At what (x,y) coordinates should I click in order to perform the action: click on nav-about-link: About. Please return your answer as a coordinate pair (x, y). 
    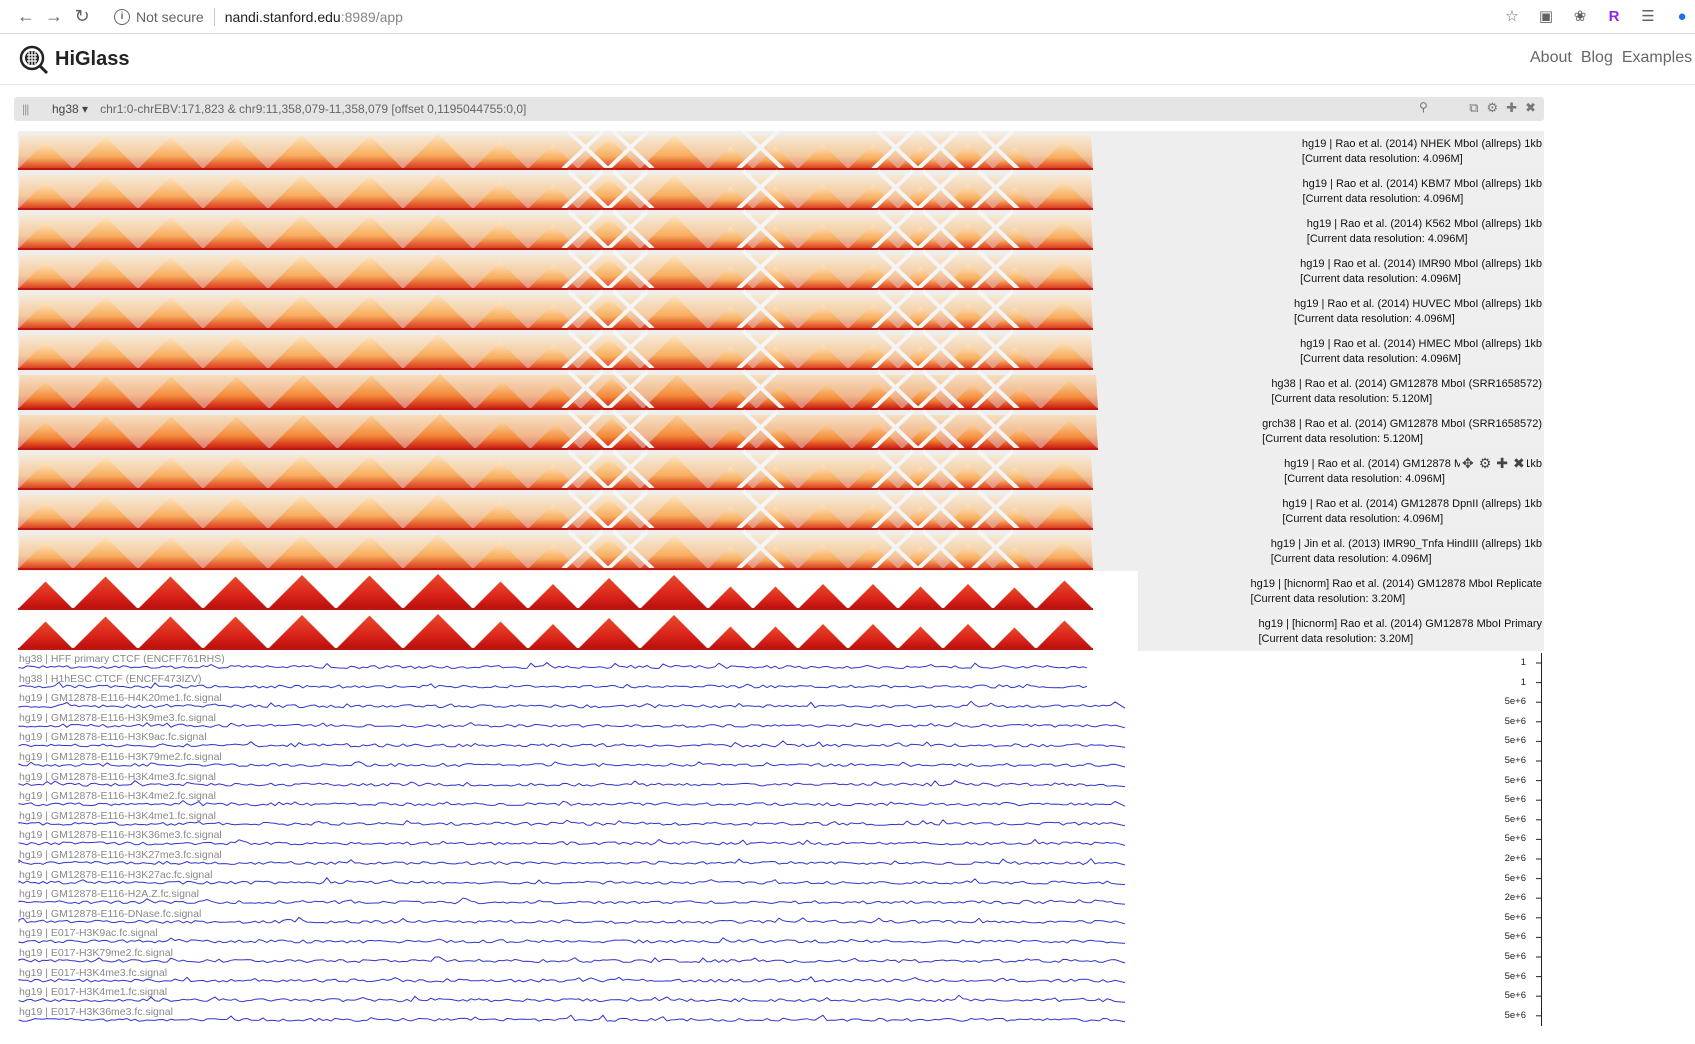
    Looking at the image, I should click on (1551, 57).